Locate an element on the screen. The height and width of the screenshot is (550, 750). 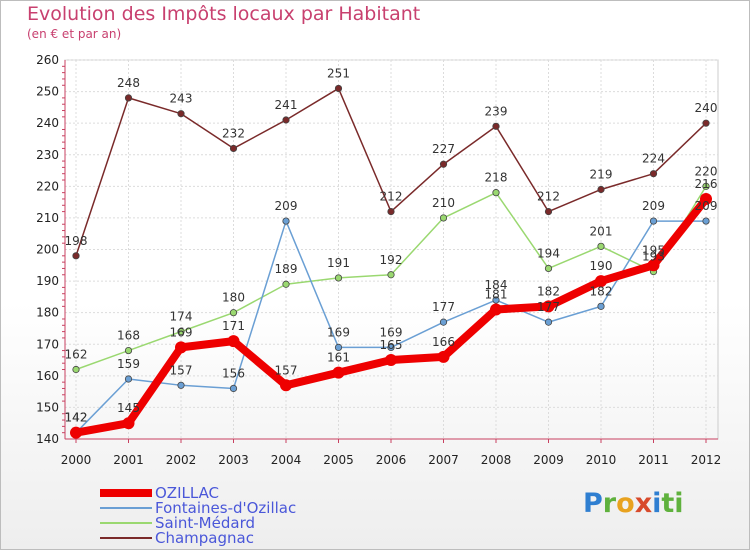
y-tick-label: 240 is located at coordinates (47, 123).